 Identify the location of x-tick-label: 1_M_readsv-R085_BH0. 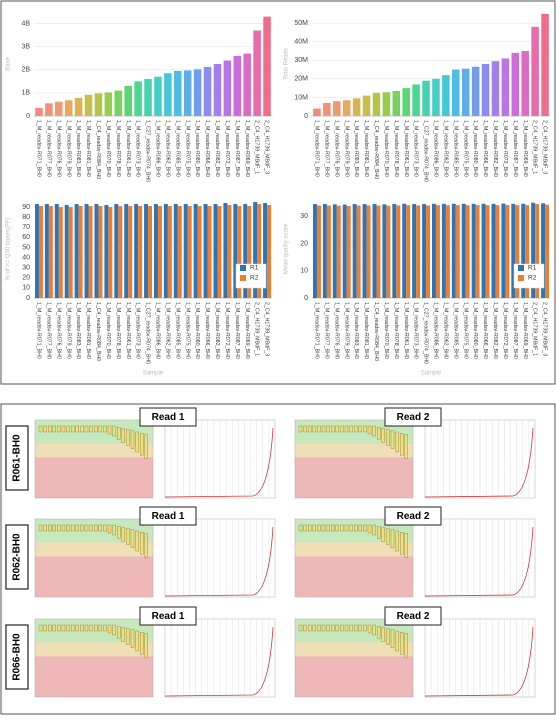
(455, 148).